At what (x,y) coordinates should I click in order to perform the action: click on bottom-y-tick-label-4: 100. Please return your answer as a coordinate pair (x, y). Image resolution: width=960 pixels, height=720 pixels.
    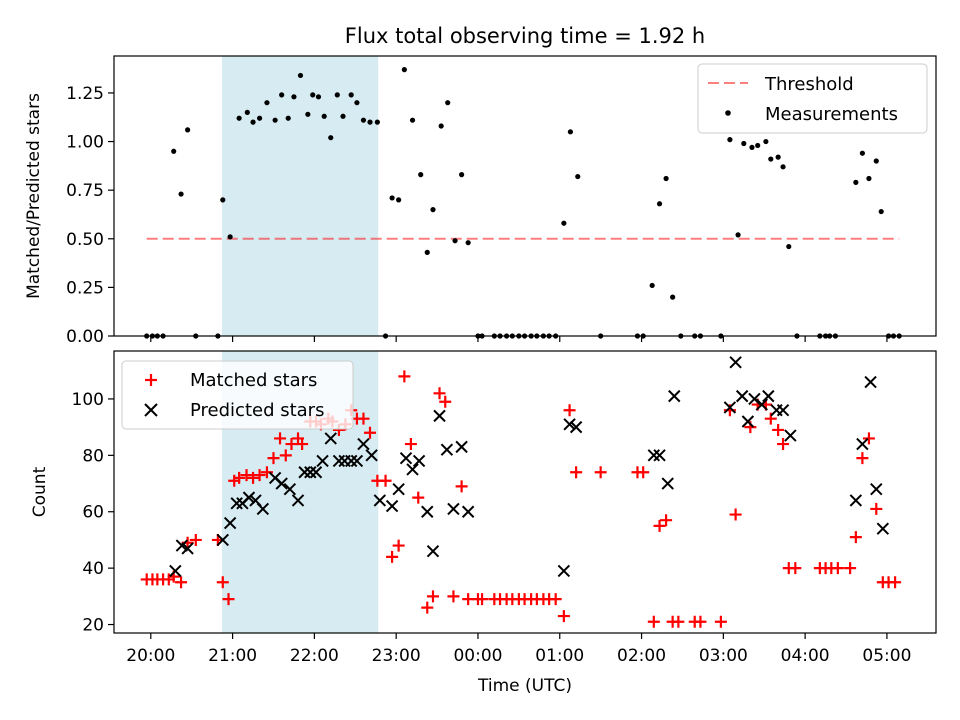
    Looking at the image, I should click on (88, 400).